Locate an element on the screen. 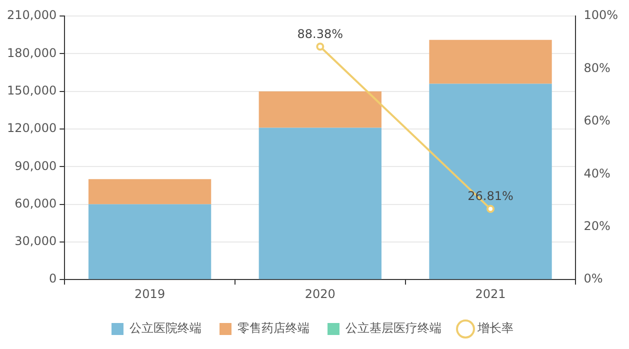  y-tick-label: 30,000 is located at coordinates (35, 241).